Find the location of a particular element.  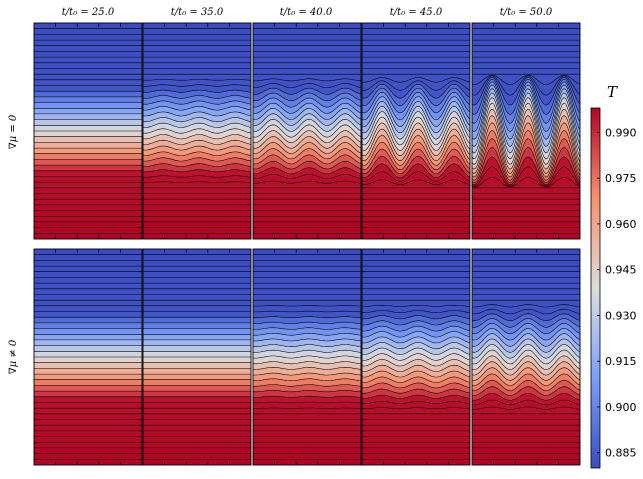

panel-r1-c5 is located at coordinates (526, 131).